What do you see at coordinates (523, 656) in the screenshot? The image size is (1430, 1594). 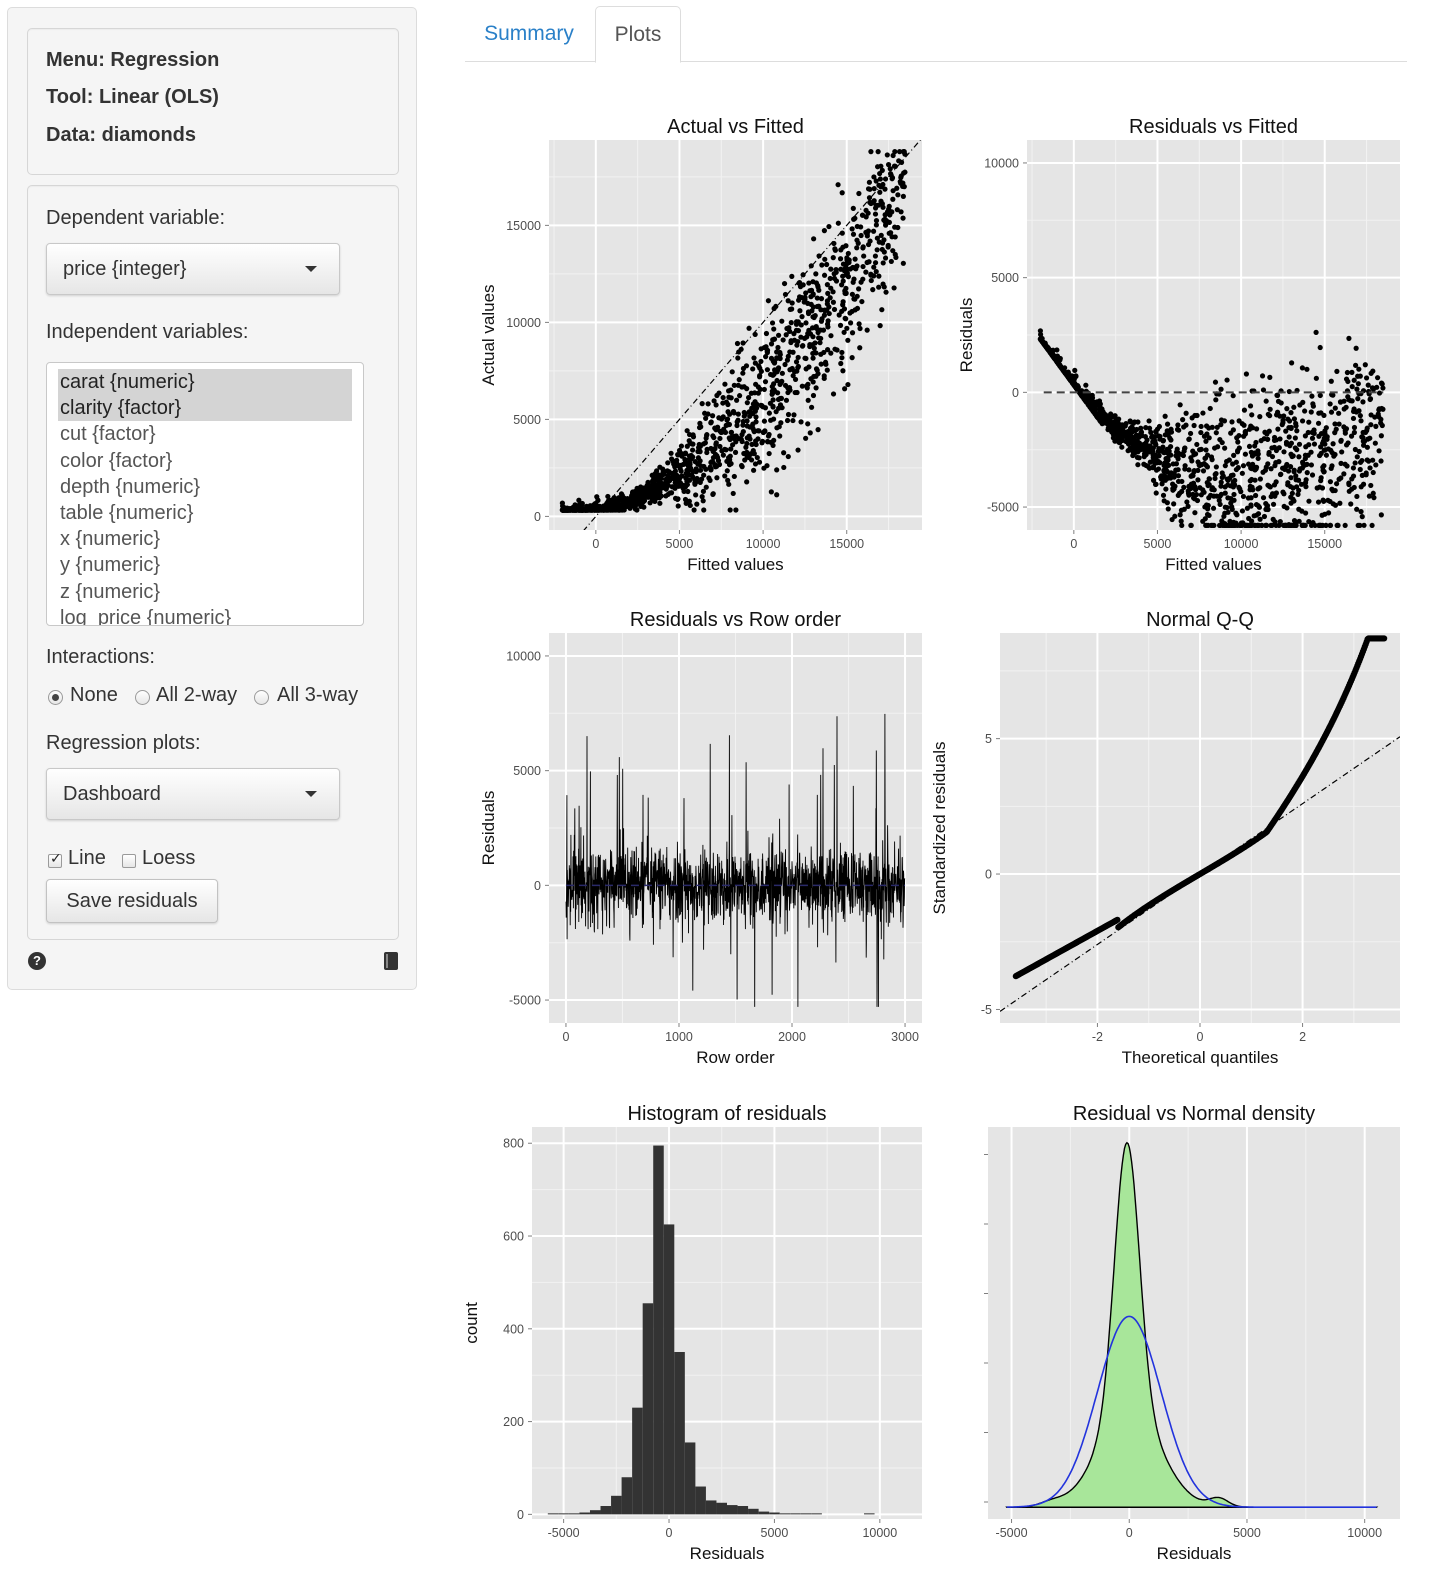 I see `y-tick-label: 10000` at bounding box center [523, 656].